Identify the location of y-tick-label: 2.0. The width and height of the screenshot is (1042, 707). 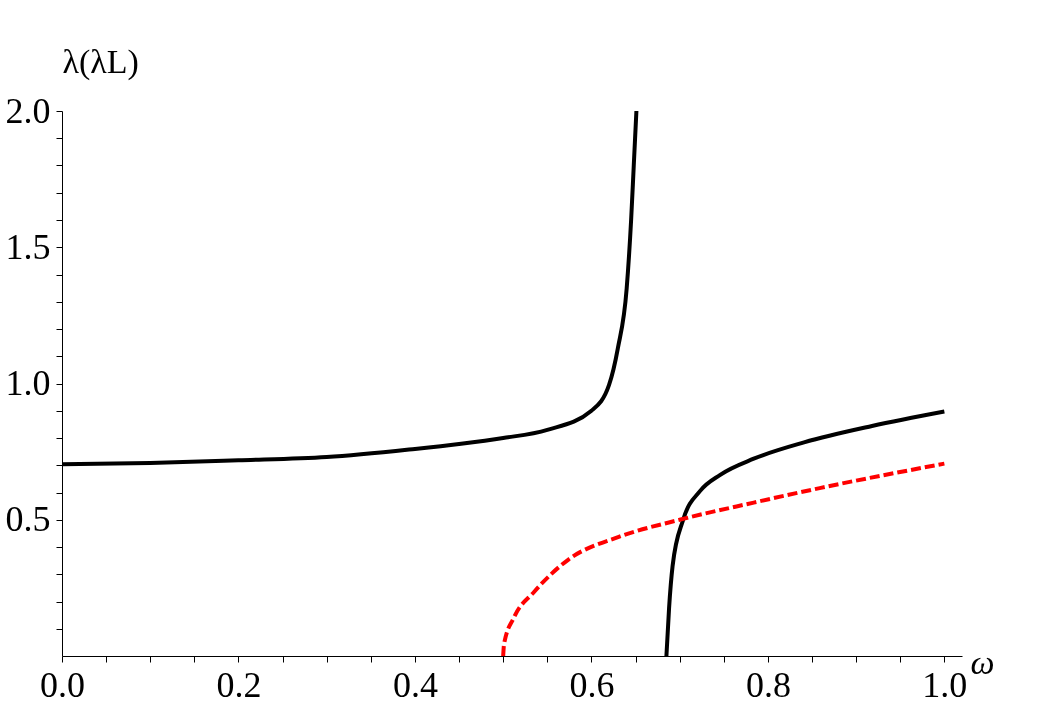
(28, 110).